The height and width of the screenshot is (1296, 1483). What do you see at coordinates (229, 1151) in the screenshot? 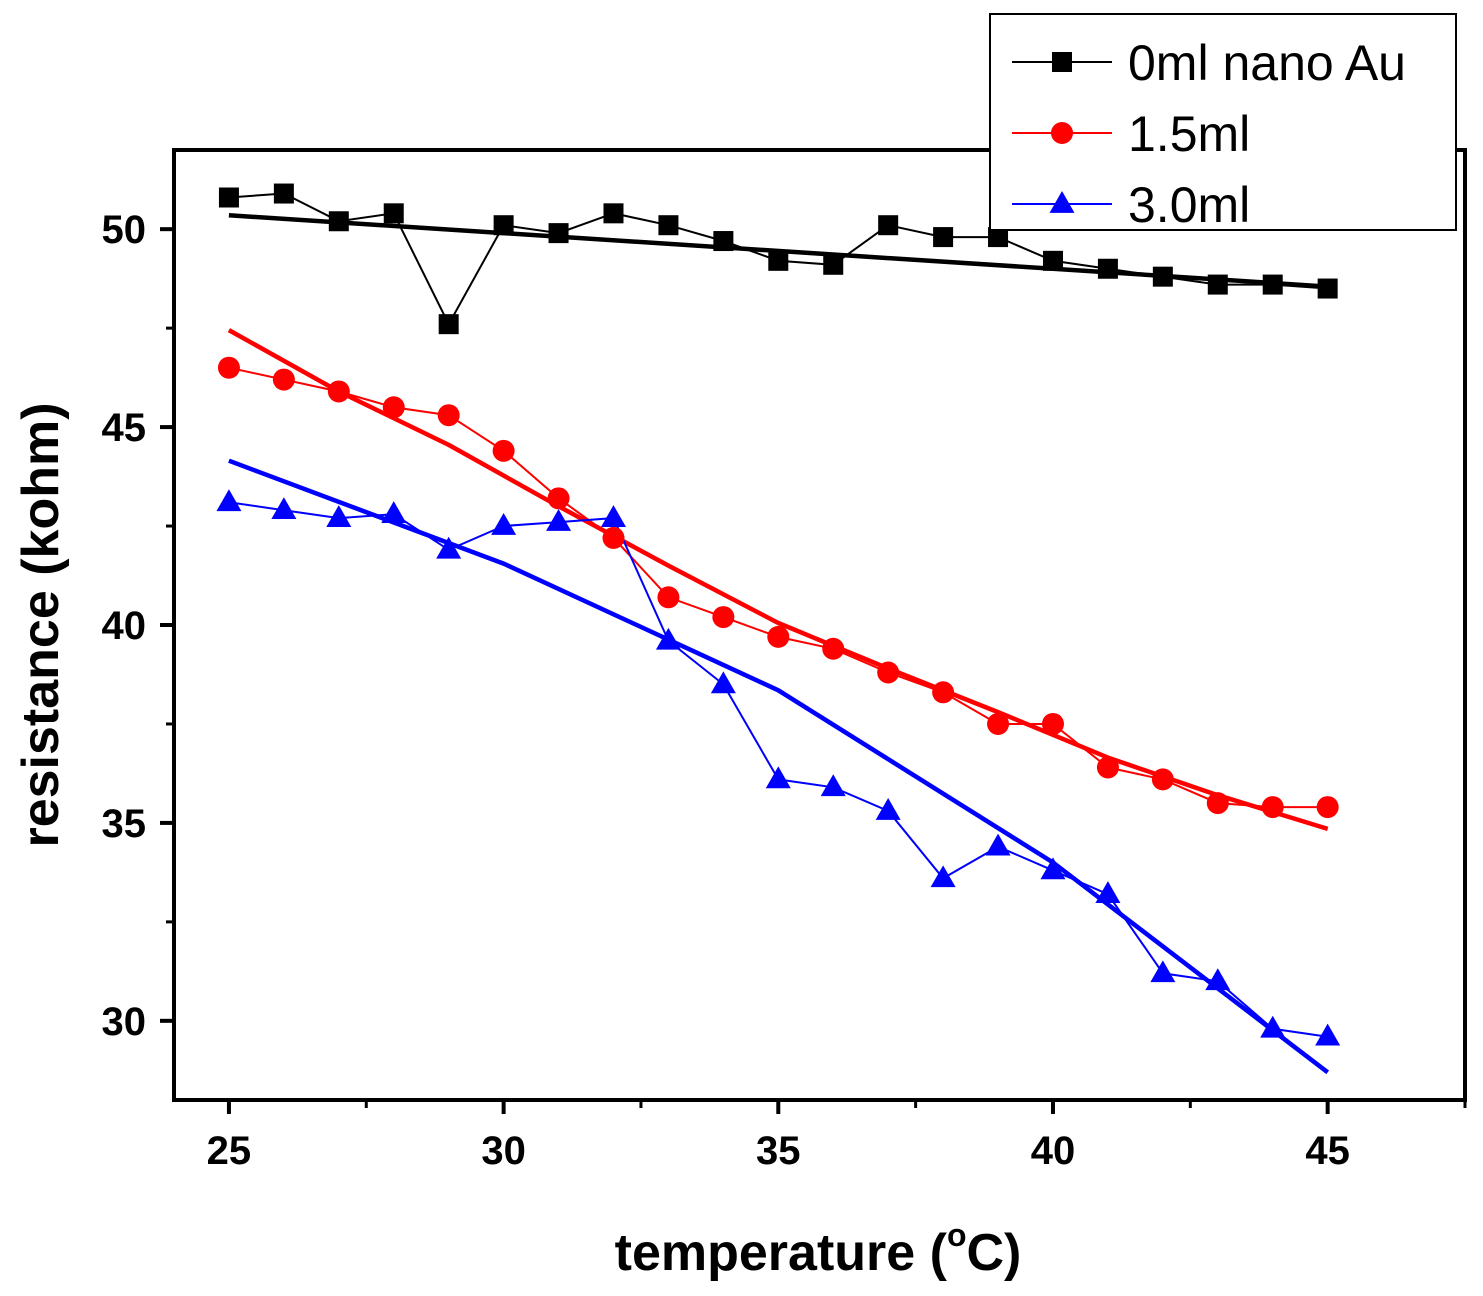
I see `x-tick-label: 25` at bounding box center [229, 1151].